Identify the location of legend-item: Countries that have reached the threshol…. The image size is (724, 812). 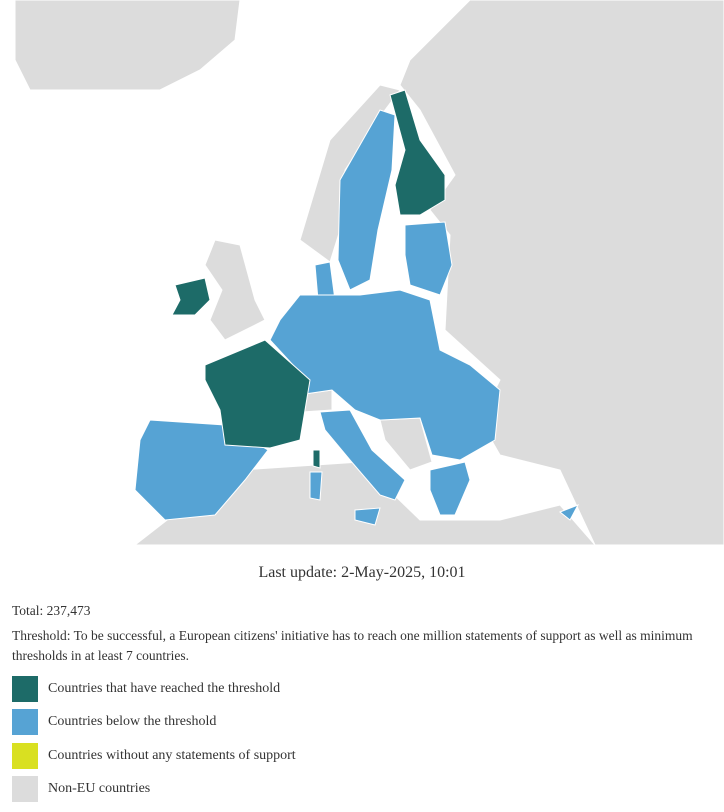
(146, 689).